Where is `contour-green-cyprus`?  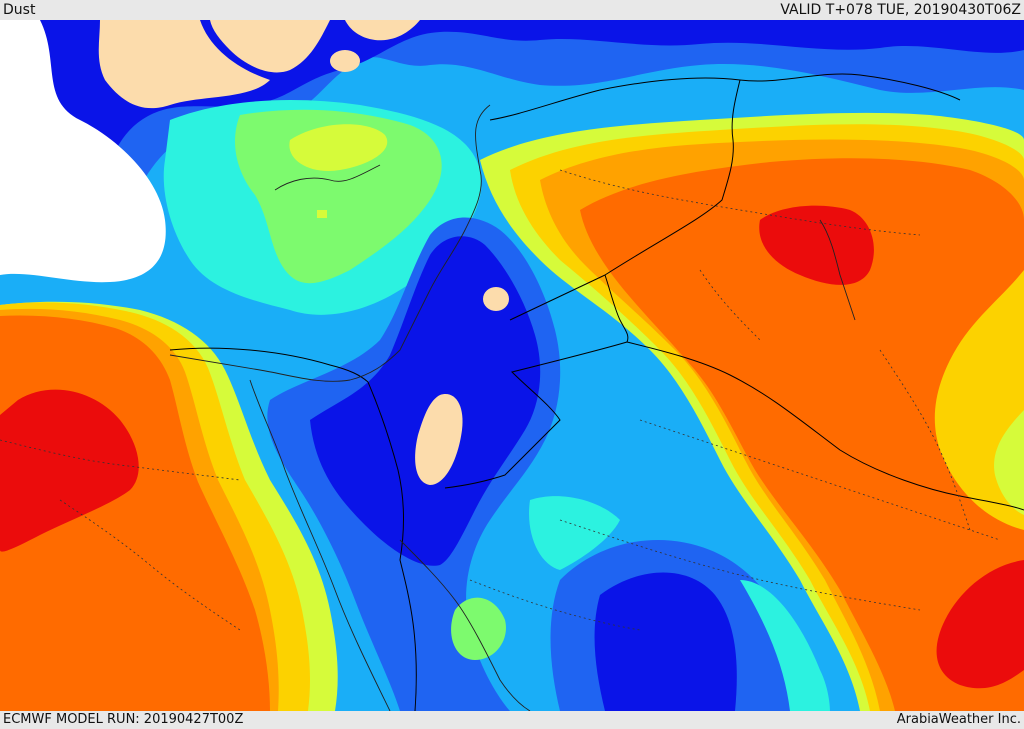
contour-green-cyprus is located at coordinates (338, 196).